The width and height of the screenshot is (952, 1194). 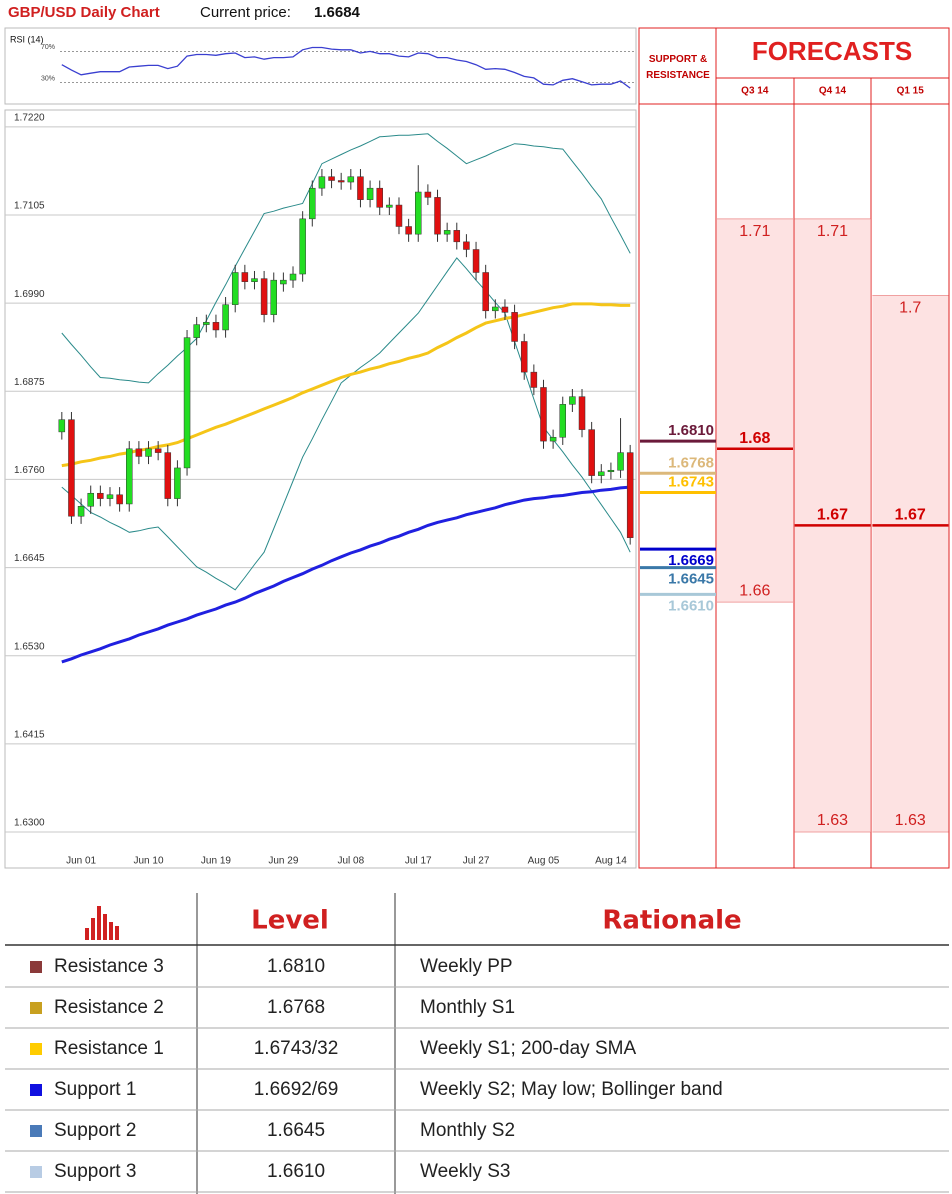 What do you see at coordinates (910, 308) in the screenshot?
I see `forecast-high-label: 1.7` at bounding box center [910, 308].